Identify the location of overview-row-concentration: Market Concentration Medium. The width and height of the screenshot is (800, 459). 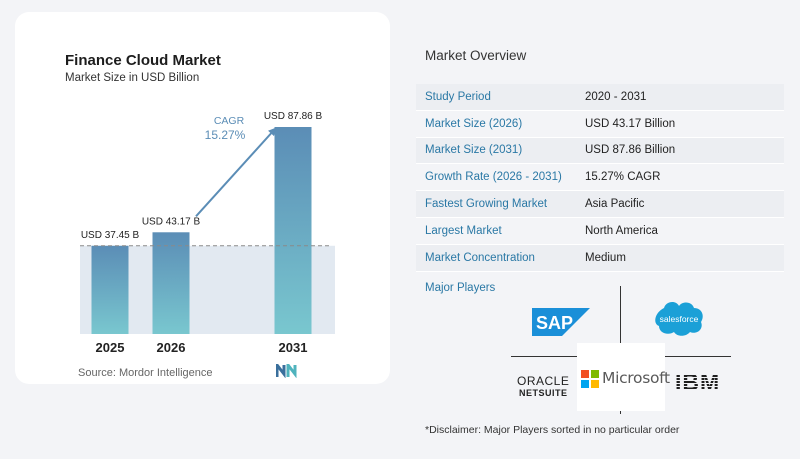
(600, 258).